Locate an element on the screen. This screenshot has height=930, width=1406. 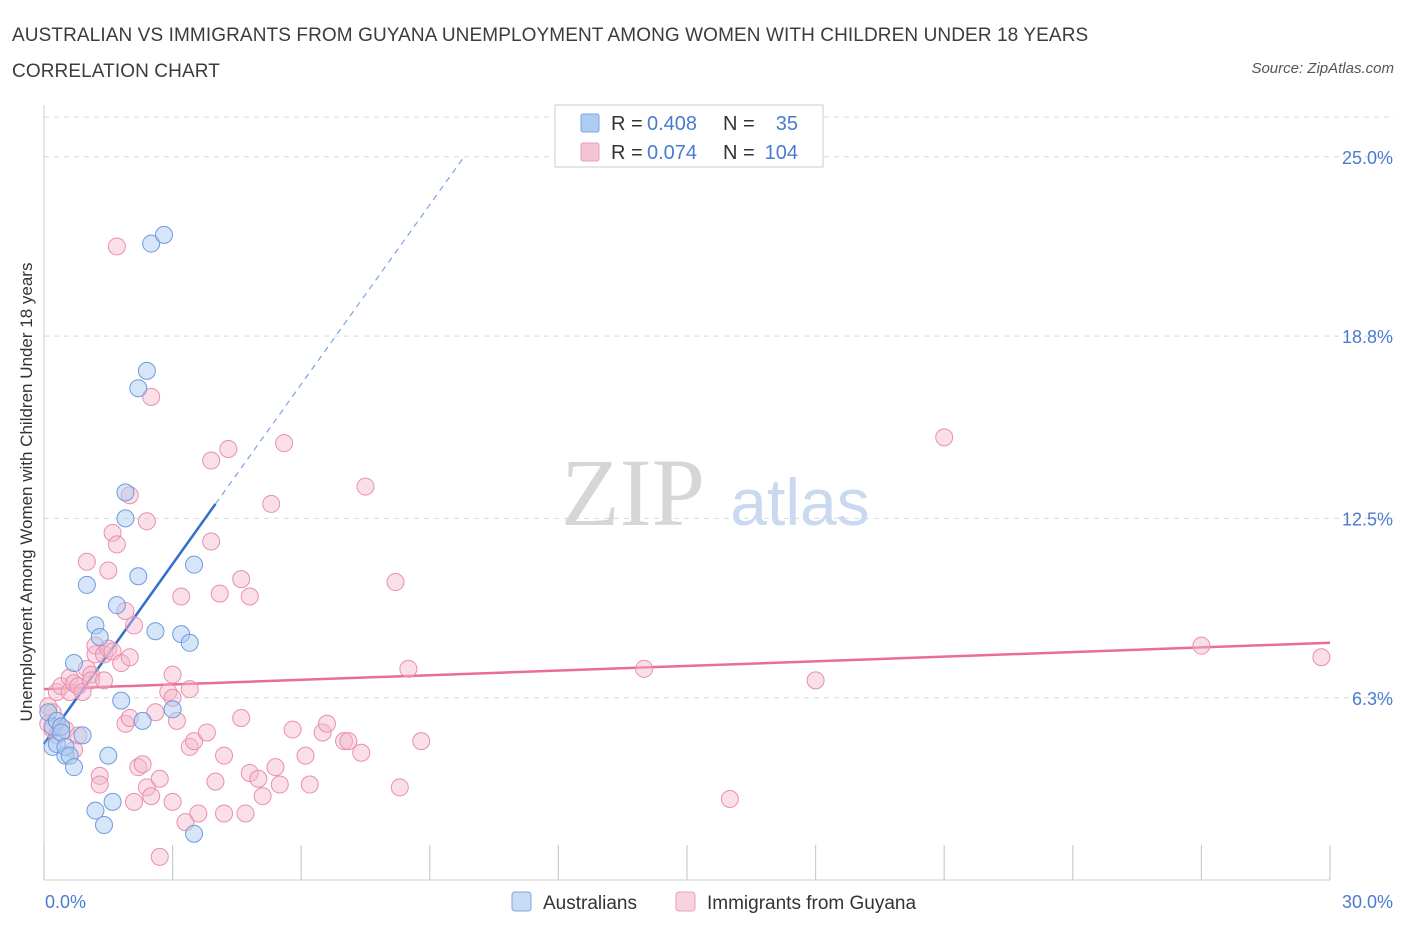
bottom-legend-australians: Australians is located at coordinates (590, 903).